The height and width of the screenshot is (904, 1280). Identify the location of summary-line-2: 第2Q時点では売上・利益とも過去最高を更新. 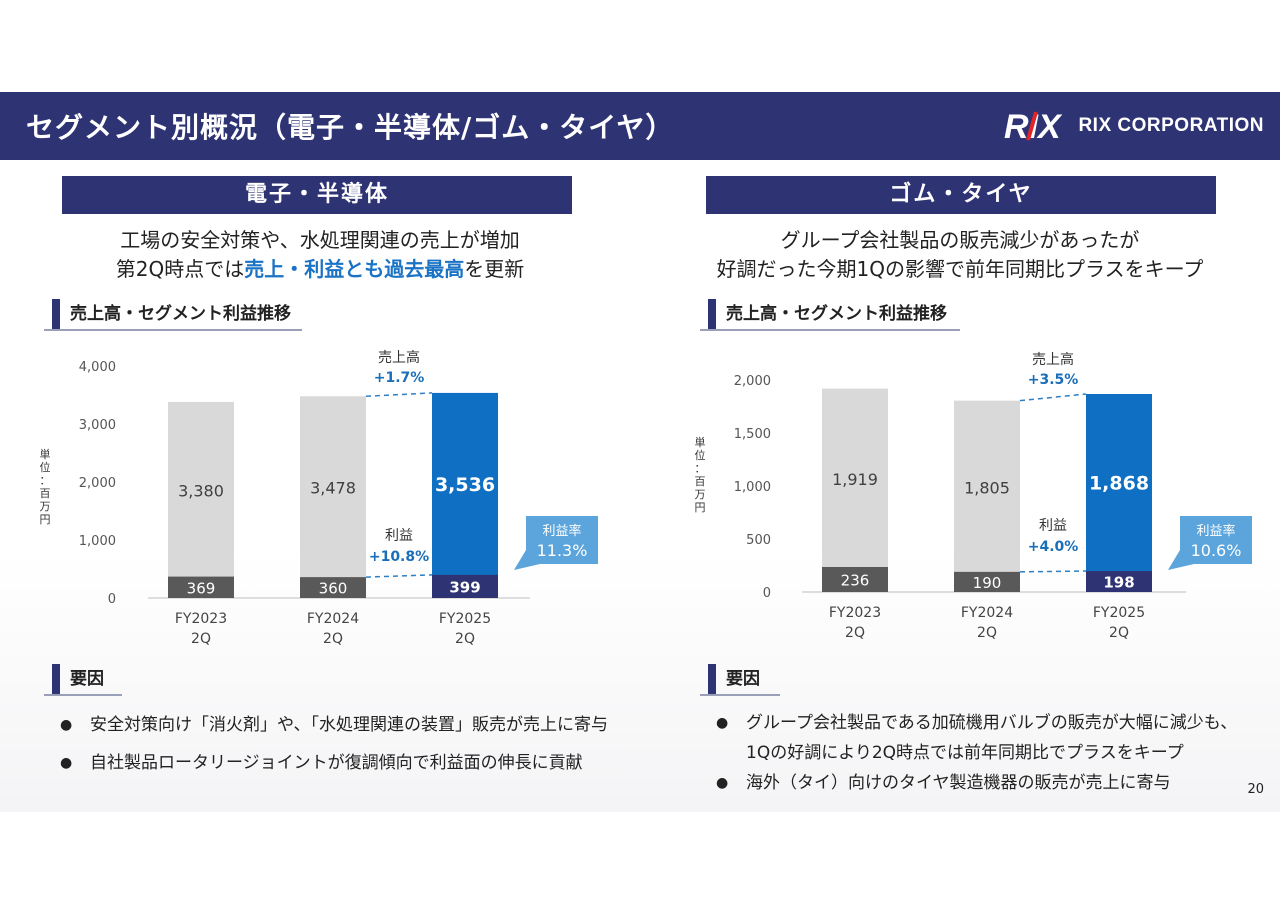
(320, 269).